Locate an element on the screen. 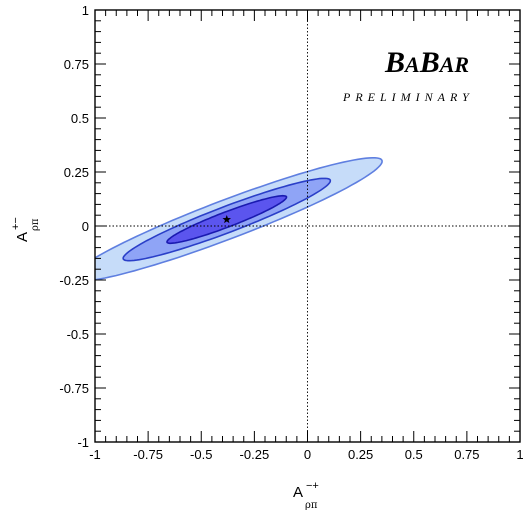 This screenshot has height=514, width=525. x-tick-label: -1 is located at coordinates (95, 454).